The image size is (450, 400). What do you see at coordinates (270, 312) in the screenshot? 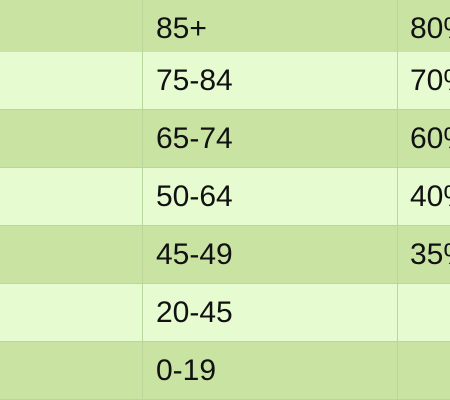
I see `table-cell: 20-45` at bounding box center [270, 312].